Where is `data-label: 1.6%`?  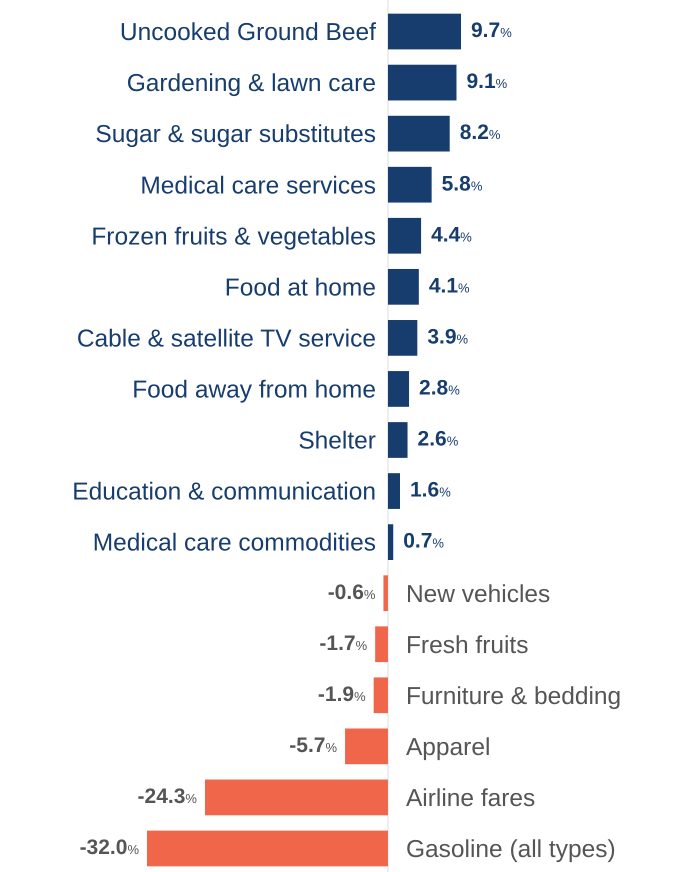
data-label: 1.6% is located at coordinates (431, 490).